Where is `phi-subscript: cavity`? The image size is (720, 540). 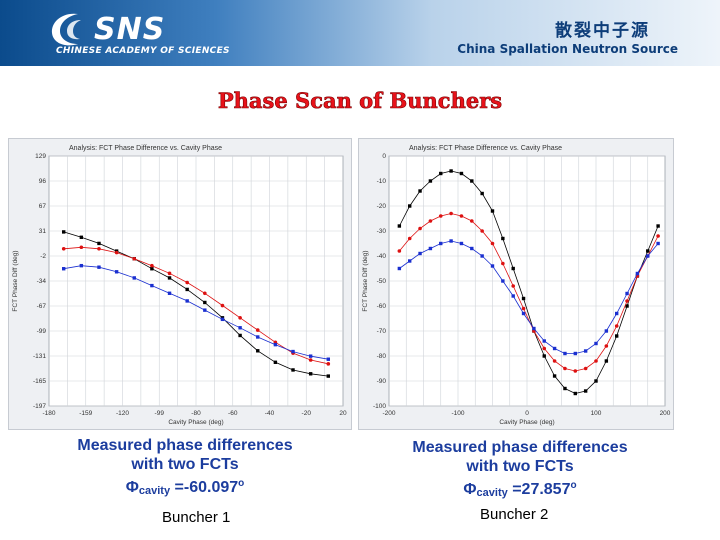 phi-subscript: cavity is located at coordinates (154, 491).